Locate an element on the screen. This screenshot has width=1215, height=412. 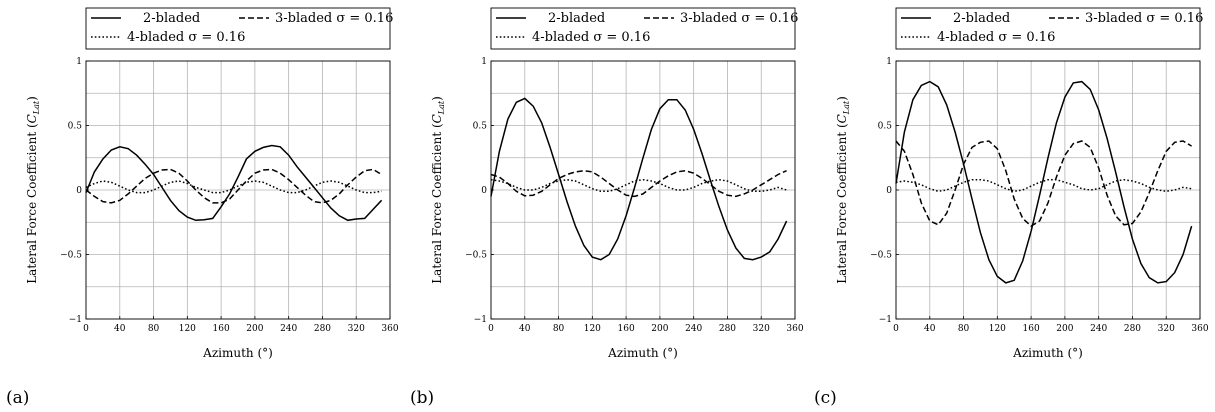
panel-label: (b) is located at coordinates (422, 398).